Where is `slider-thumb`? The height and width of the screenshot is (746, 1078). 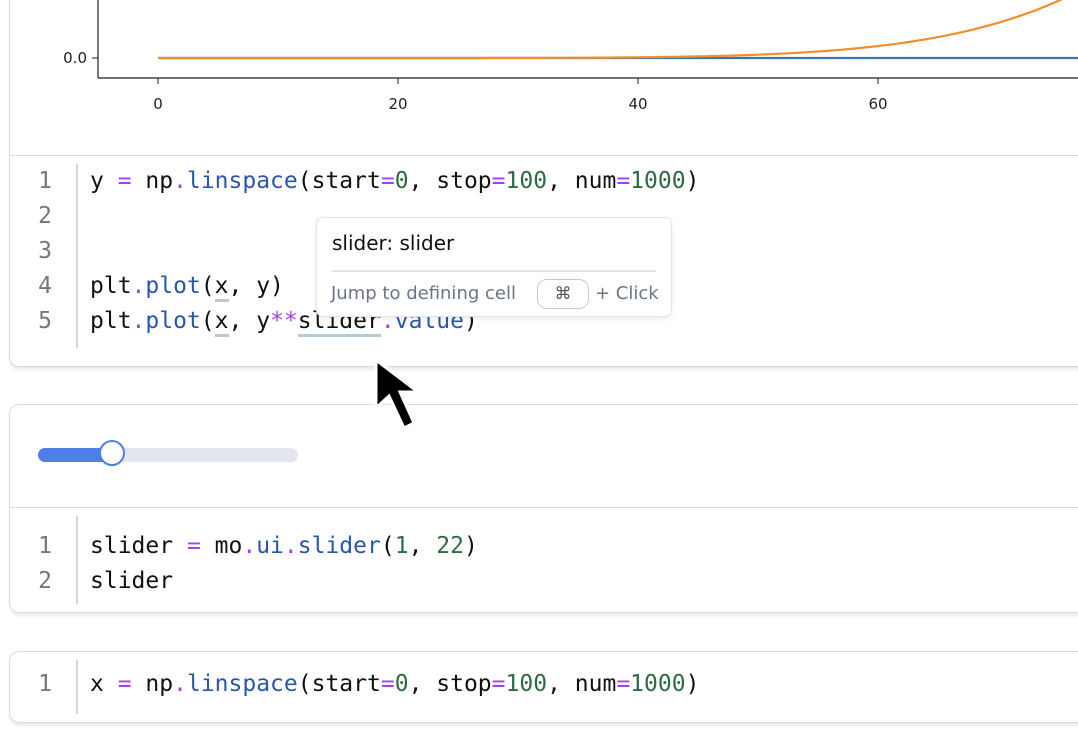
slider-thumb is located at coordinates (112, 453).